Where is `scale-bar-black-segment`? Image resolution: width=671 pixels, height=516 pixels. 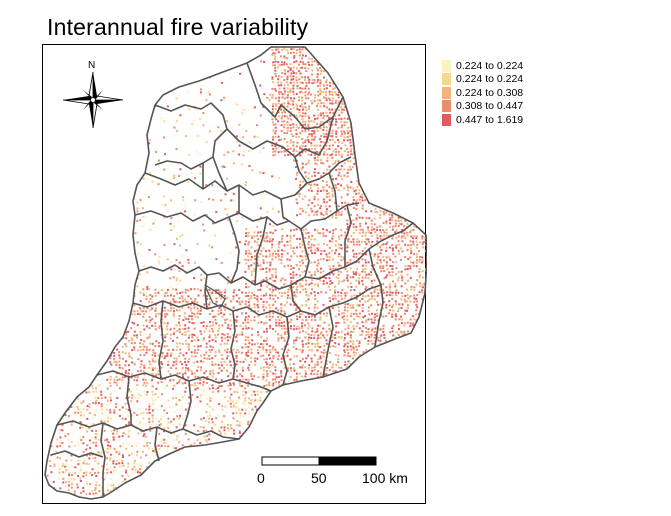
scale-bar-black-segment is located at coordinates (347, 461).